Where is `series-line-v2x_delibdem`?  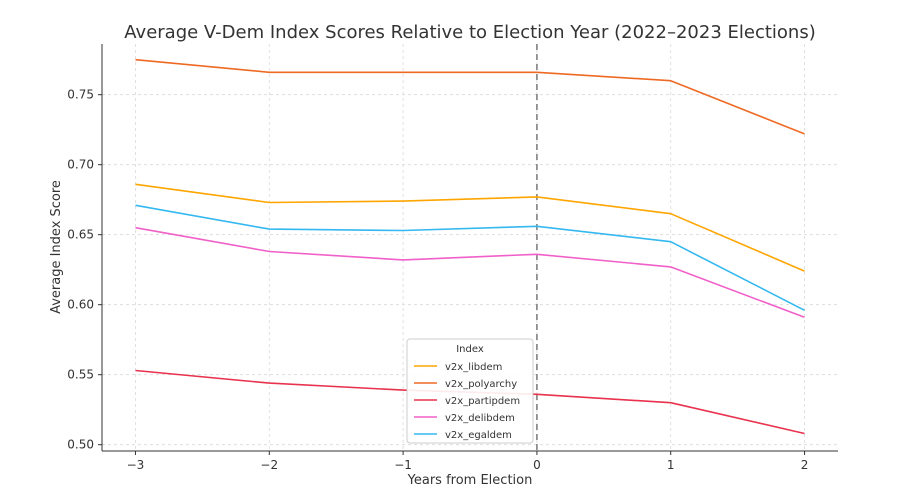
series-line-v2x_delibdem is located at coordinates (470, 272).